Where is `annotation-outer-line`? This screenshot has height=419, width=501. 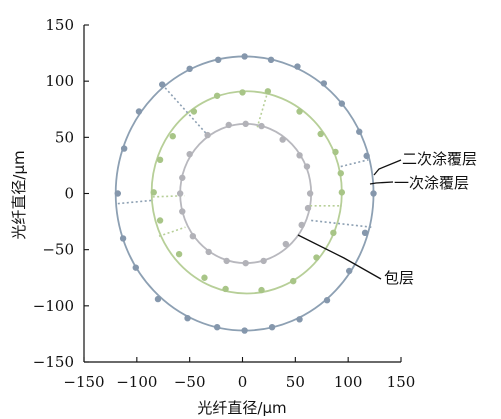
annotation-outer-line is located at coordinates (387, 167).